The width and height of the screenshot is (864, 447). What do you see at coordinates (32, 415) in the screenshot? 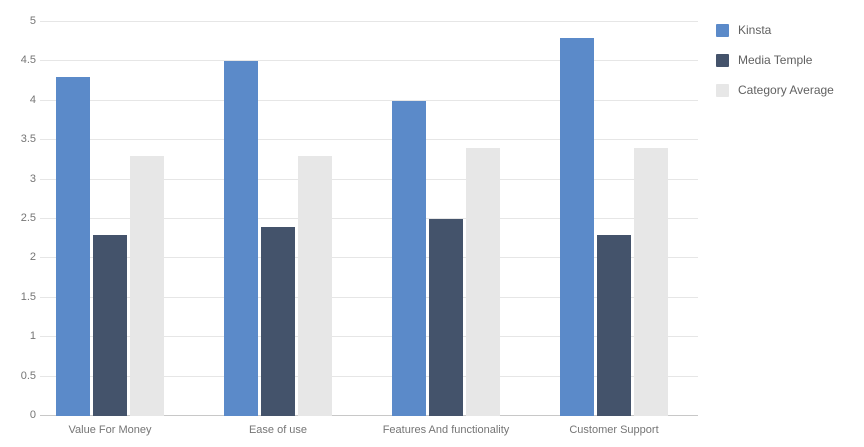
I see `y-tick-label: 0` at bounding box center [32, 415].